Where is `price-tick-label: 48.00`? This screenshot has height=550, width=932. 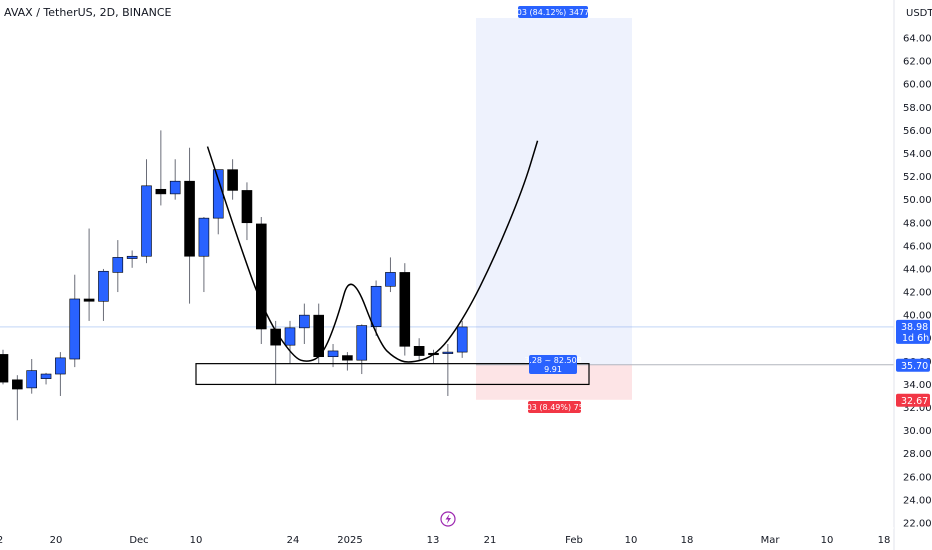 price-tick-label: 48.00 is located at coordinates (917, 223).